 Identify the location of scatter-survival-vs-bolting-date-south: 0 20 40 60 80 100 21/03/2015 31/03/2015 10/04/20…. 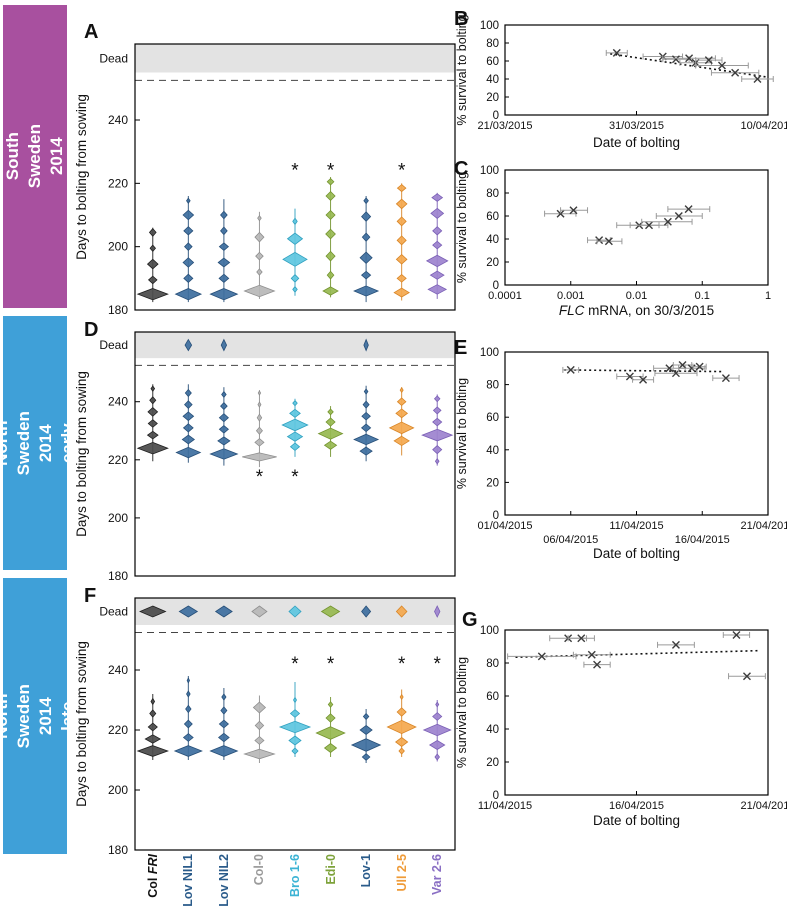
(620, 79).